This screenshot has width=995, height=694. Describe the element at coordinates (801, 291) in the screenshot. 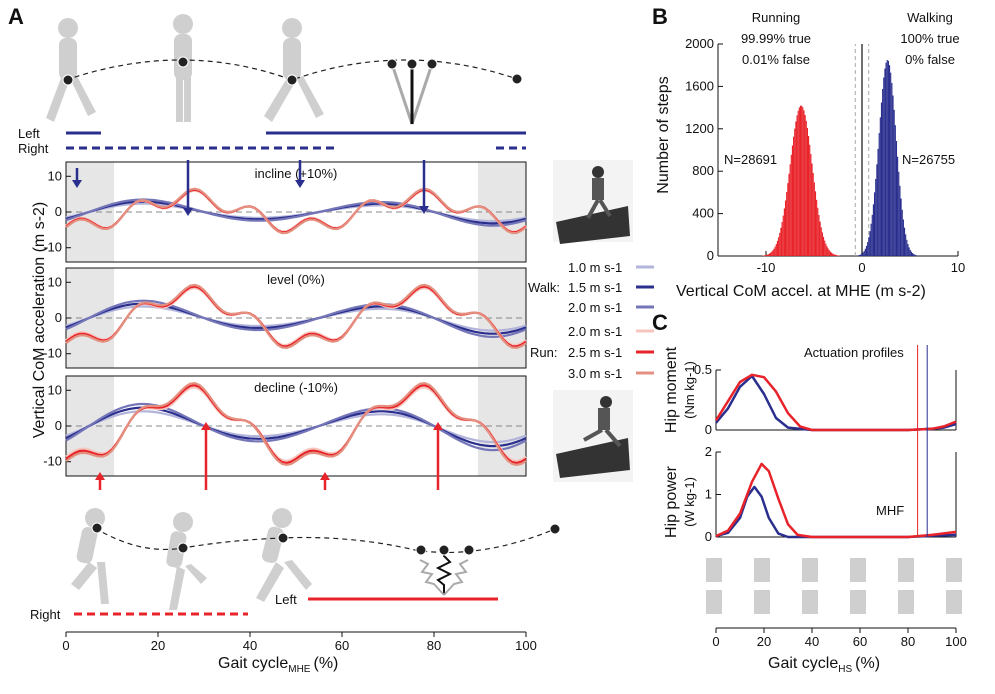

I see `panel-b-xlabel: Vertical CoM accel. at MHE (m s-2)` at that location.